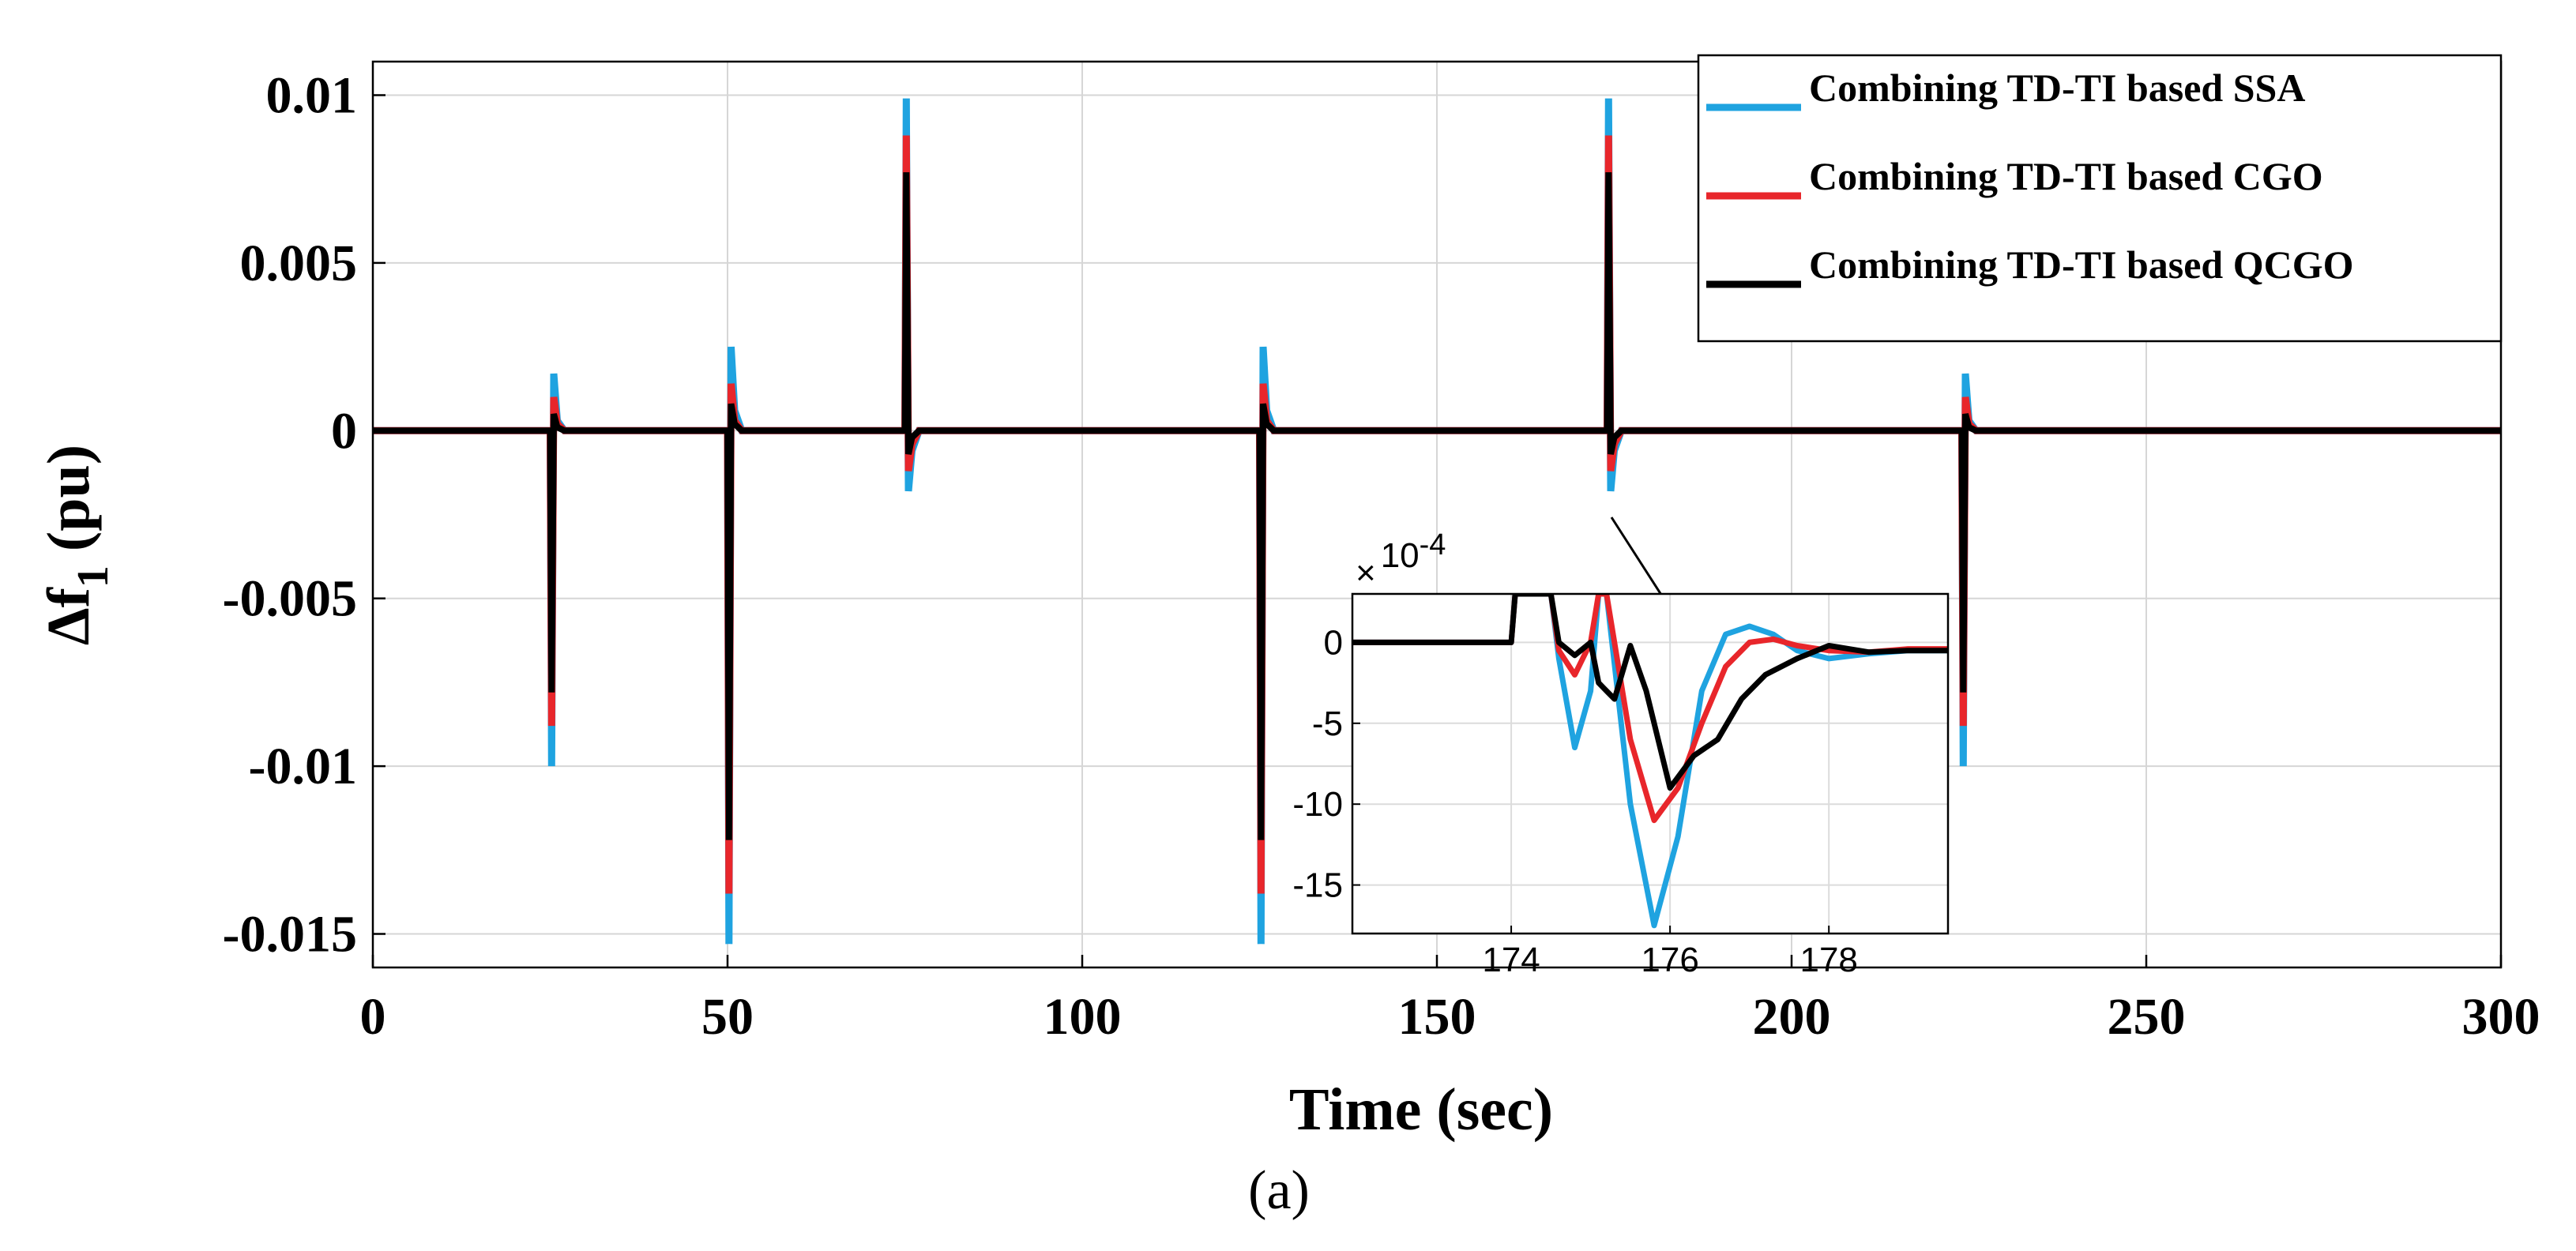 This screenshot has height=1251, width=2576. I want to click on inset-frame, so click(1650, 763).